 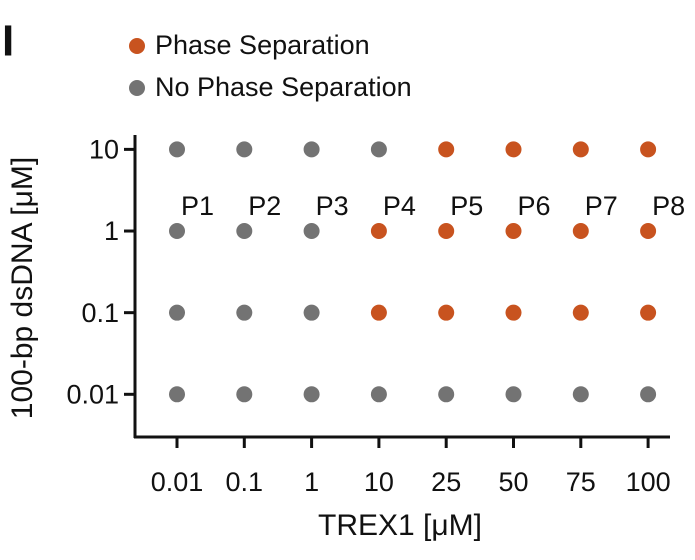 I want to click on x-axis-label: TREX1 [μM], so click(x=400, y=525).